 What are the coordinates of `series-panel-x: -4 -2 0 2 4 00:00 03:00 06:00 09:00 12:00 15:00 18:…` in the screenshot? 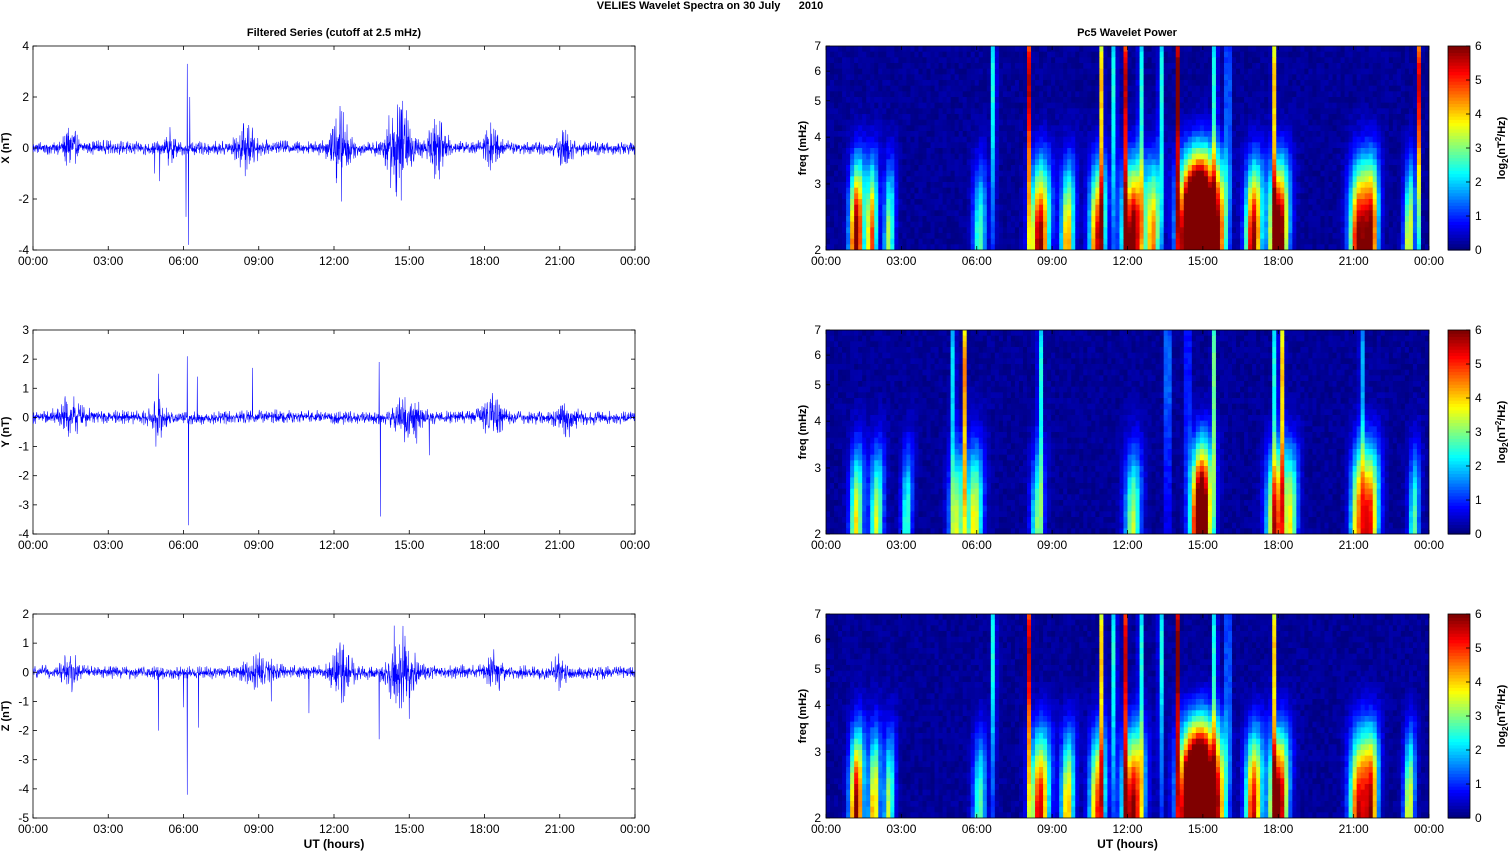 It's located at (325, 153).